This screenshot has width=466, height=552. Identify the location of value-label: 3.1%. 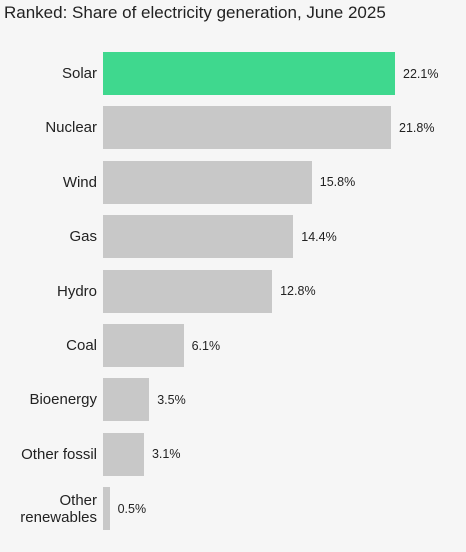
(166, 454).